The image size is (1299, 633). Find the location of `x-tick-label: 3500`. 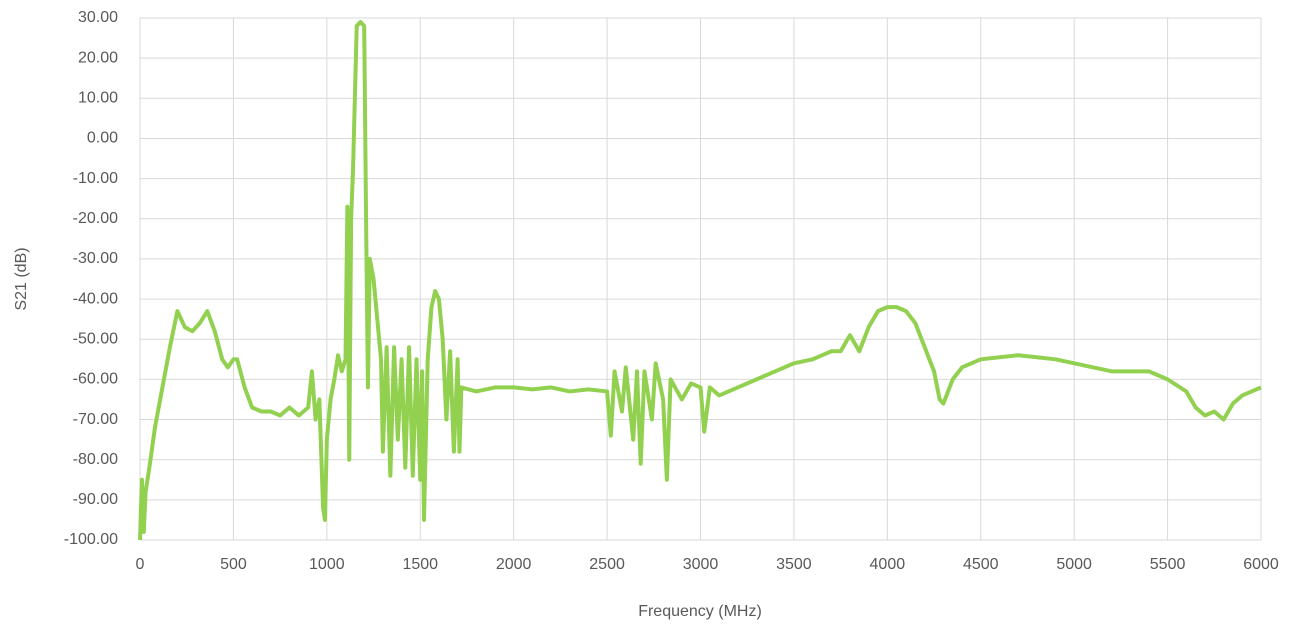

x-tick-label: 3500 is located at coordinates (794, 564).